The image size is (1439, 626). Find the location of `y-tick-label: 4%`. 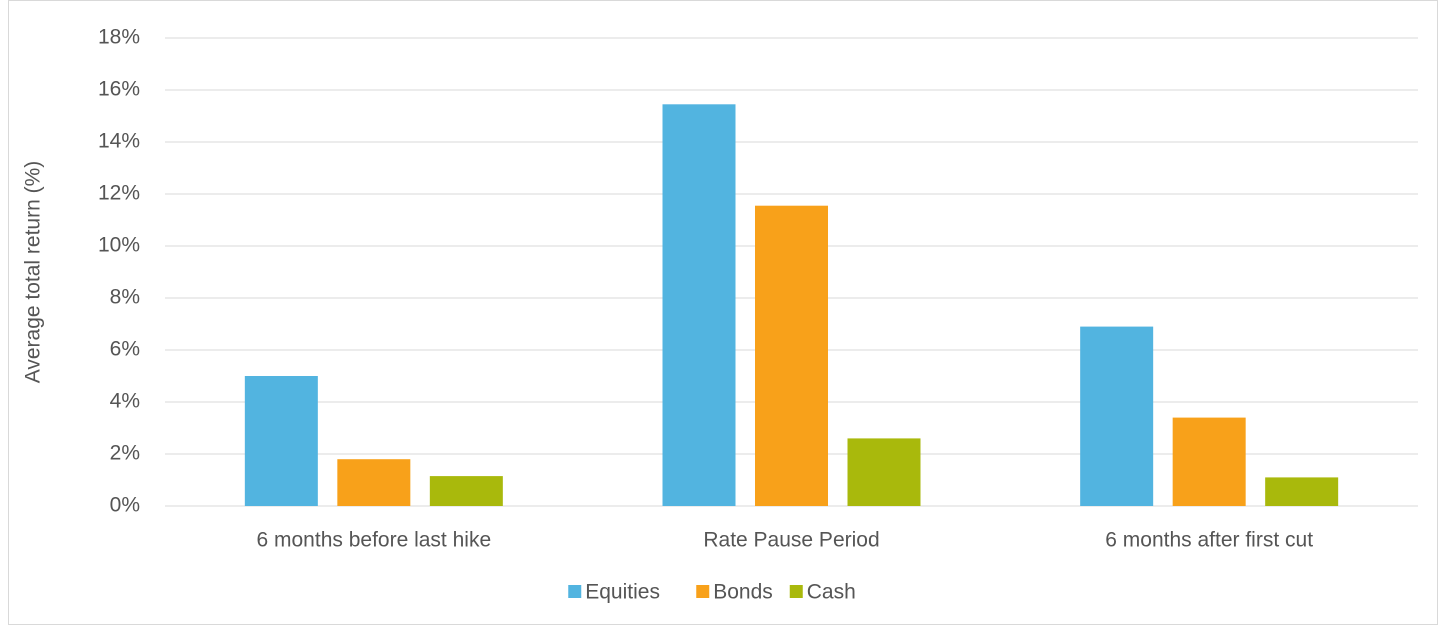

y-tick-label: 4% is located at coordinates (125, 401).